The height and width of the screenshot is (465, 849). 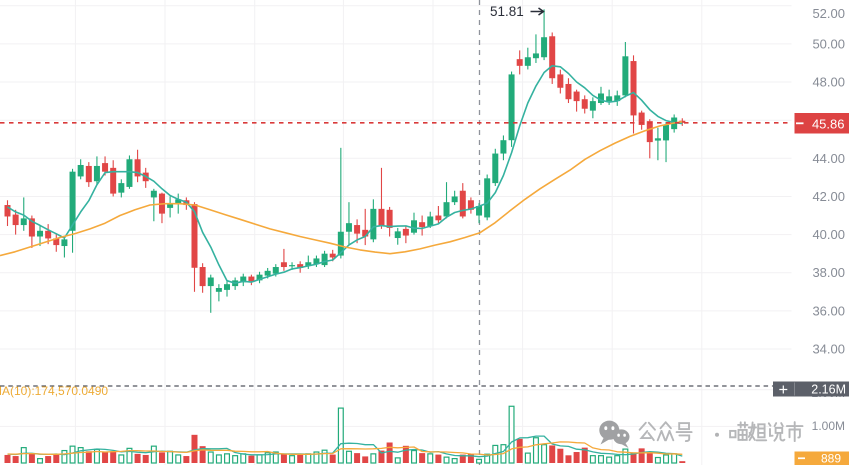 I want to click on svg-text: 51.81, so click(x=507, y=11).